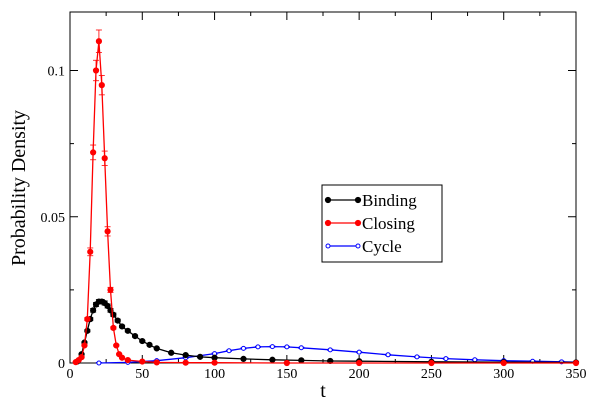 The height and width of the screenshot is (398, 592). Describe the element at coordinates (431, 374) in the screenshot. I see `x-tick-label: 250` at that location.